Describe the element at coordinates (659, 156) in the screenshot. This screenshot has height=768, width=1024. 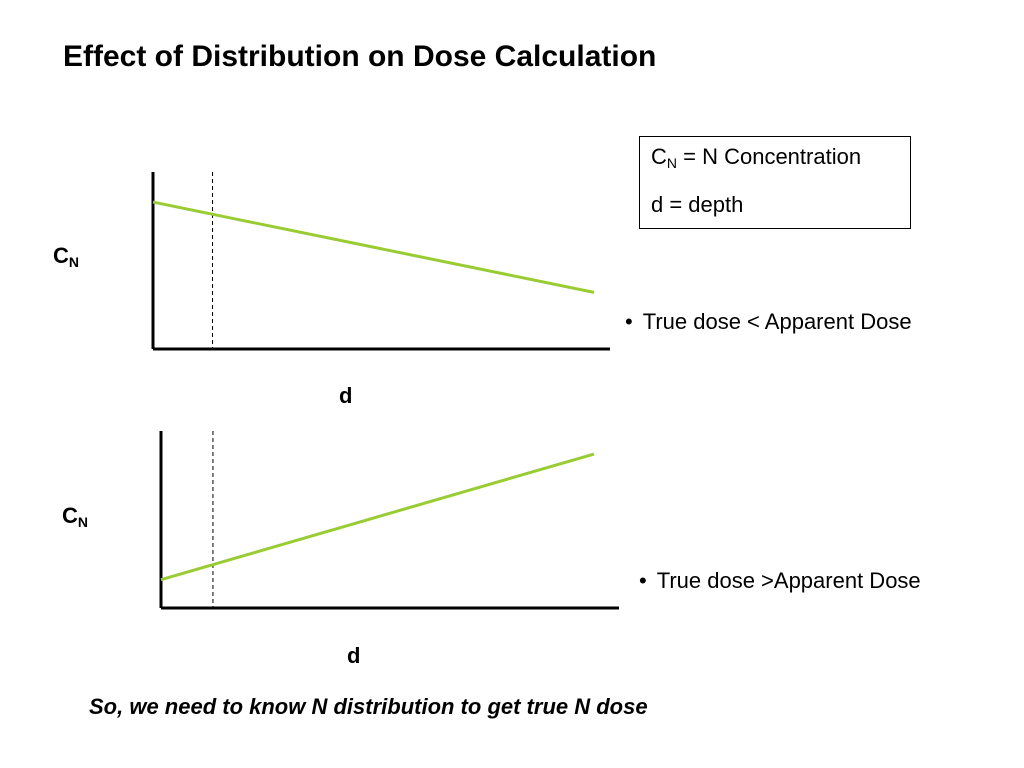
I see `legend-cn-symbol: C` at that location.